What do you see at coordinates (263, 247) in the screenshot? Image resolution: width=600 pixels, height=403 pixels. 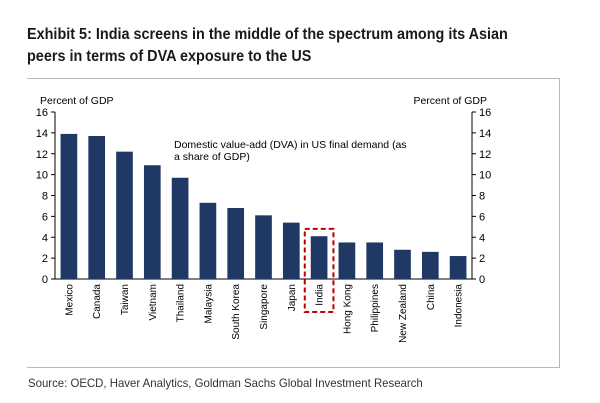 I see `bar-singapore` at bounding box center [263, 247].